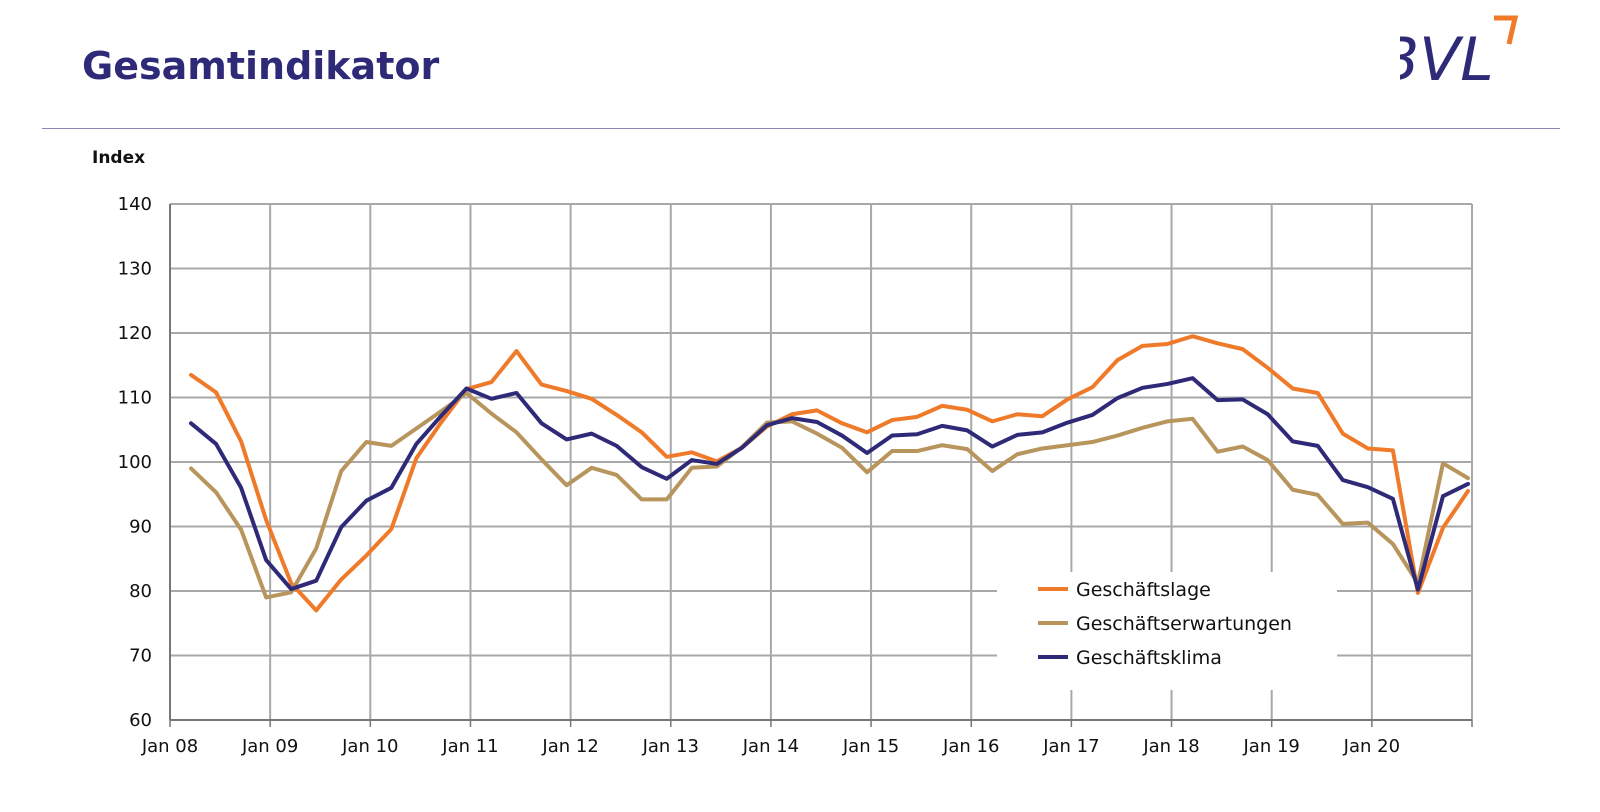  I want to click on y-tick-label: 60, so click(140, 720).